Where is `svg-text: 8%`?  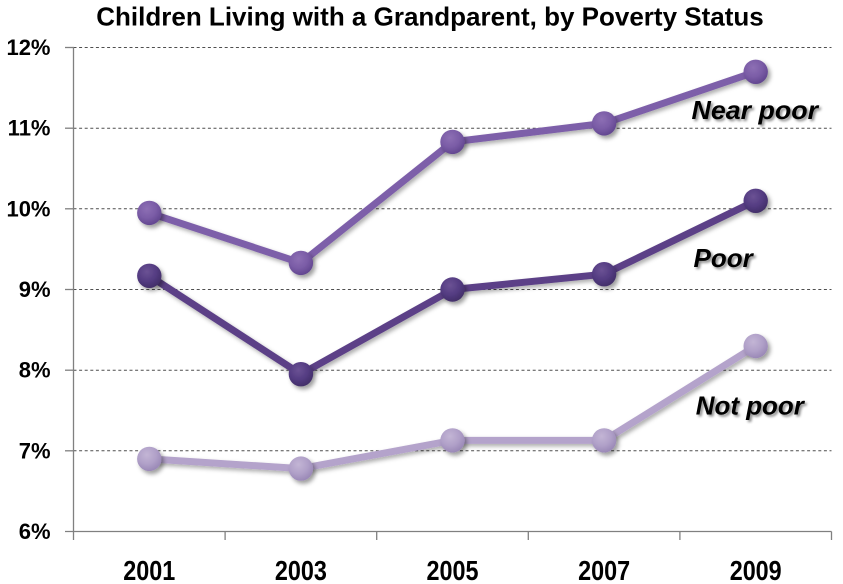
svg-text: 8% is located at coordinates (35, 370).